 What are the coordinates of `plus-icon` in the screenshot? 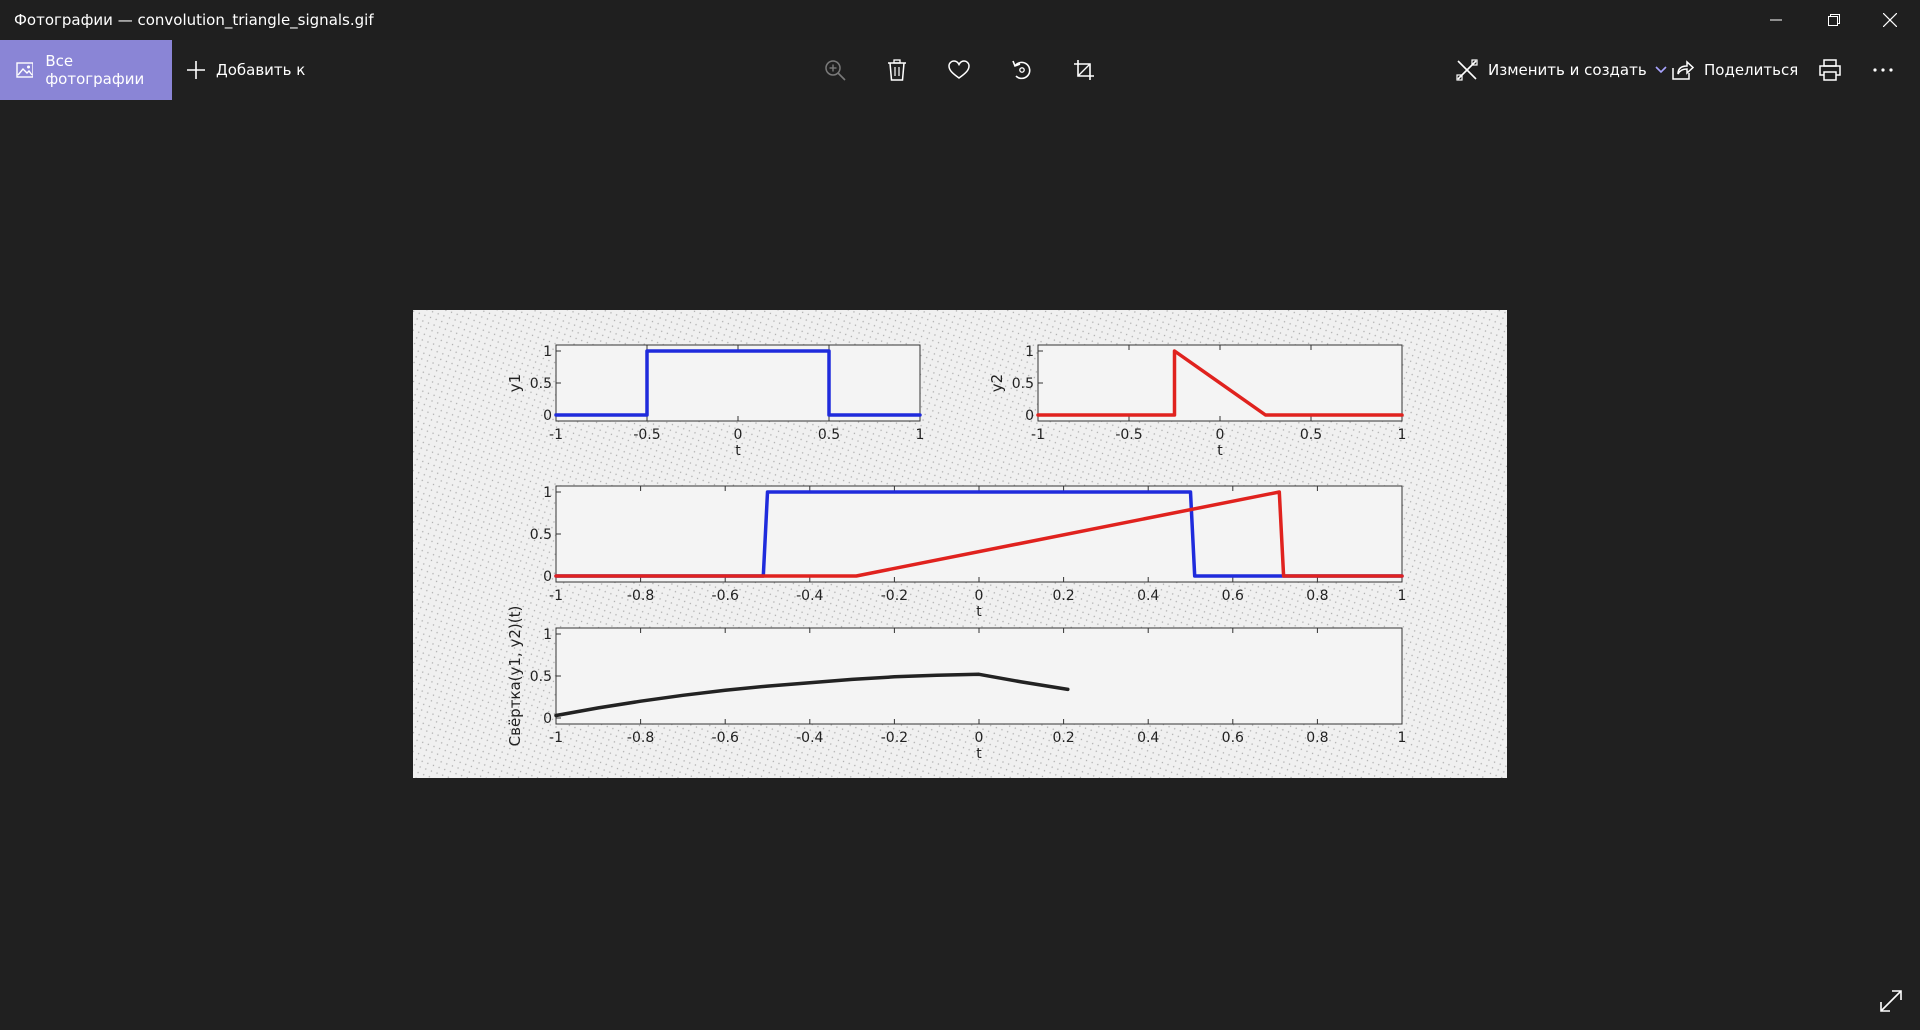 It's located at (196, 70).